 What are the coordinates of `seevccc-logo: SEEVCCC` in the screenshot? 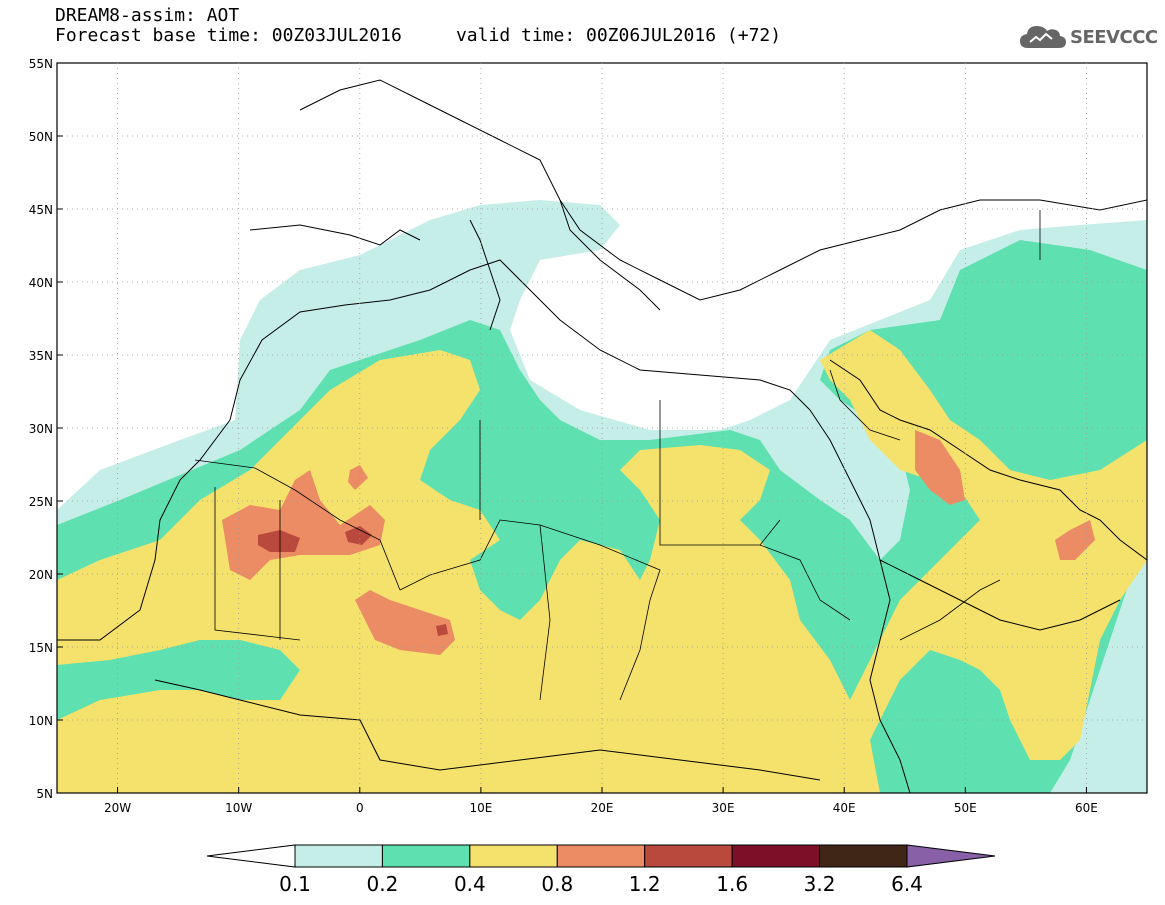 It's located at (1088, 37).